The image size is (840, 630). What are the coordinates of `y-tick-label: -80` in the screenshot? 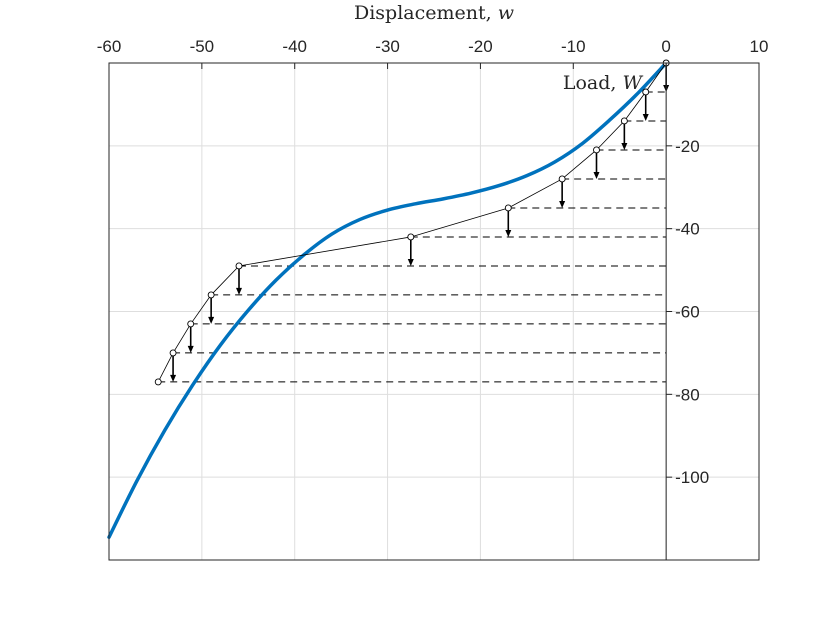 It's located at (687, 394).